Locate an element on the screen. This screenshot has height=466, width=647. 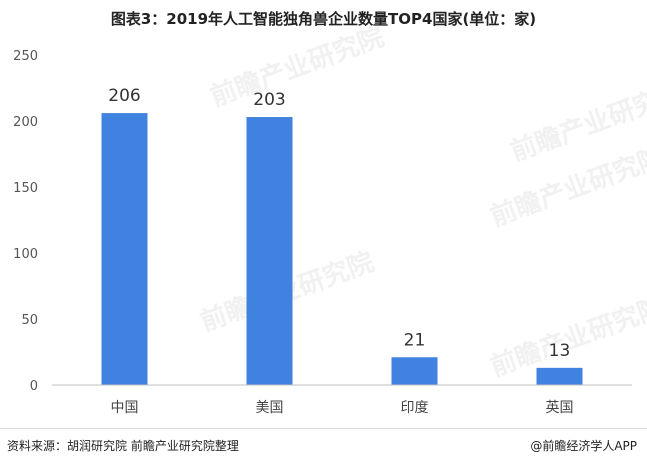
y-tick-label: 100 is located at coordinates (25, 254).